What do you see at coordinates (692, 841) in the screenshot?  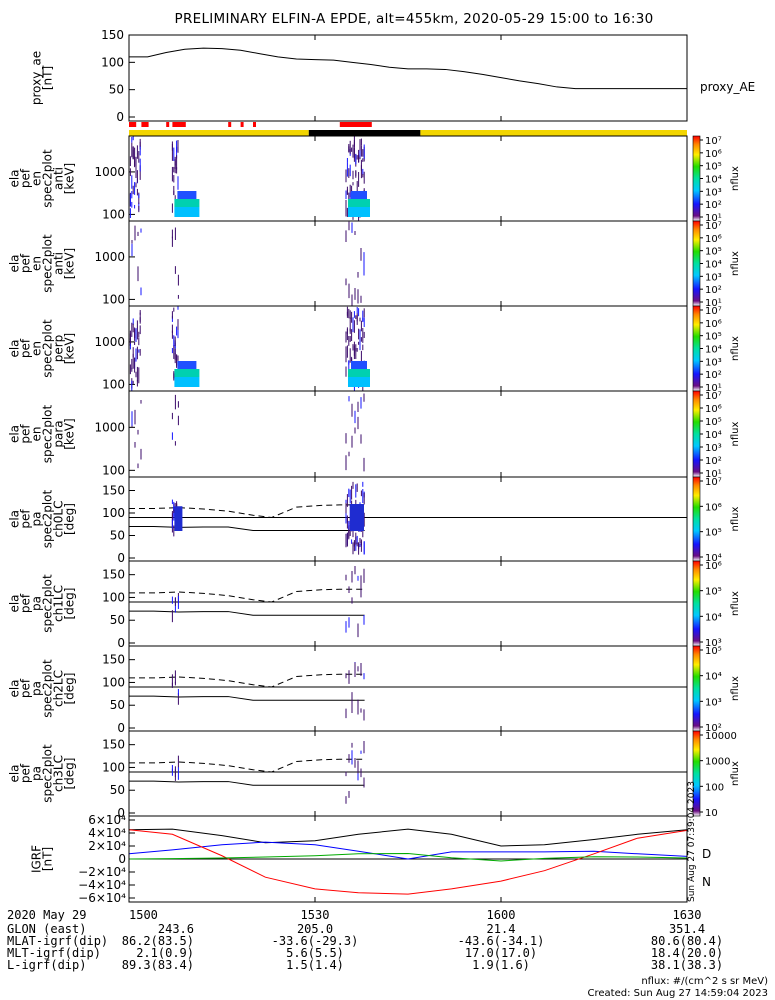 I see `created-stamp-vertical: Sun Aug 27 07:39:04 2023` at bounding box center [692, 841].